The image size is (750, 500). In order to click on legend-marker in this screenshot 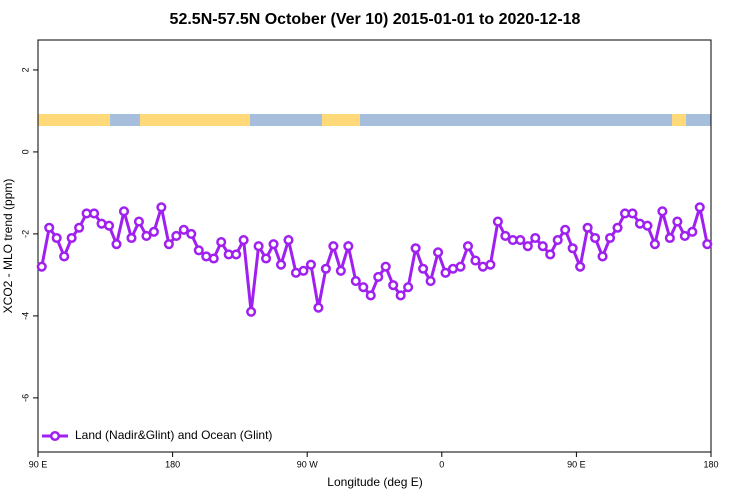, I will do `click(55, 436)`.